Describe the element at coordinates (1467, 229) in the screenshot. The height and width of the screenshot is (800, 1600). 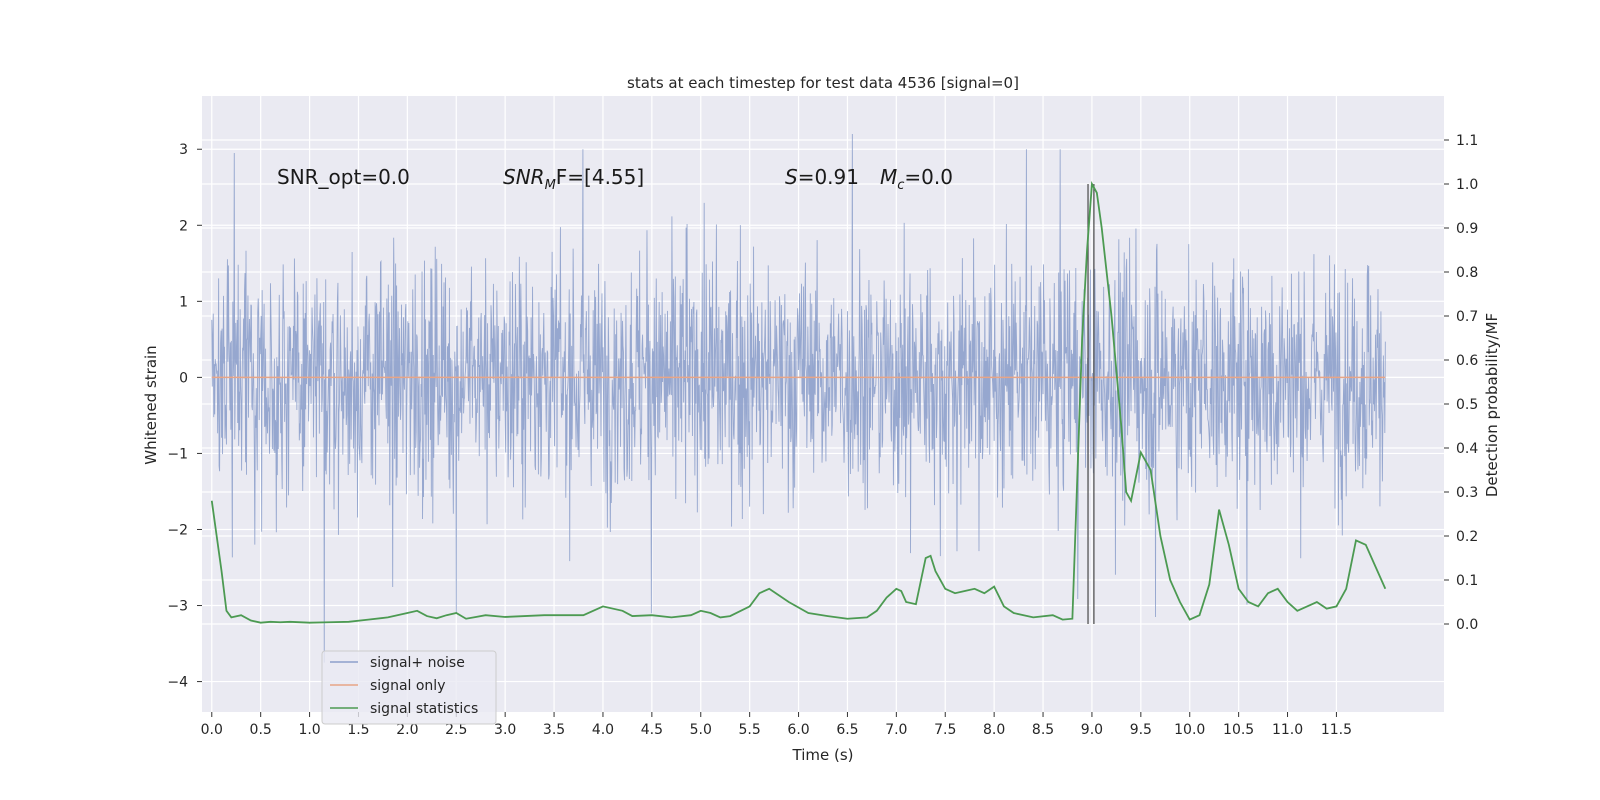
I see `y-right-tick-label: 0.9` at that location.